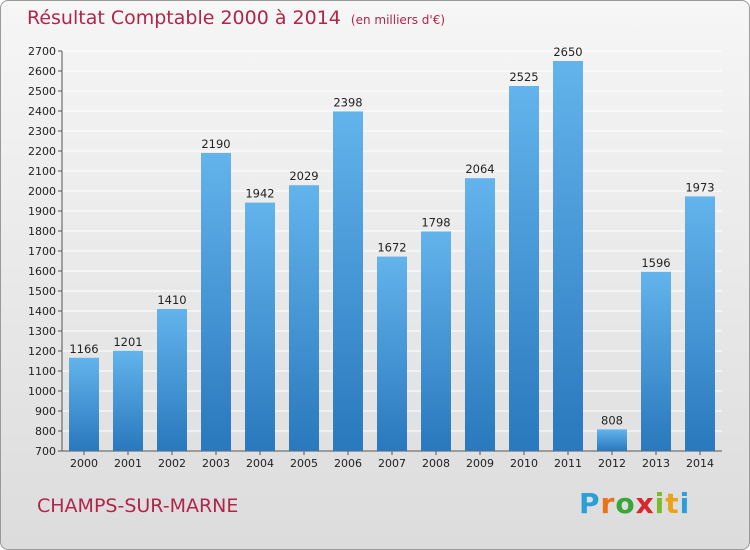 The image size is (750, 550). What do you see at coordinates (625, 503) in the screenshot?
I see `logo-letter: o` at bounding box center [625, 503].